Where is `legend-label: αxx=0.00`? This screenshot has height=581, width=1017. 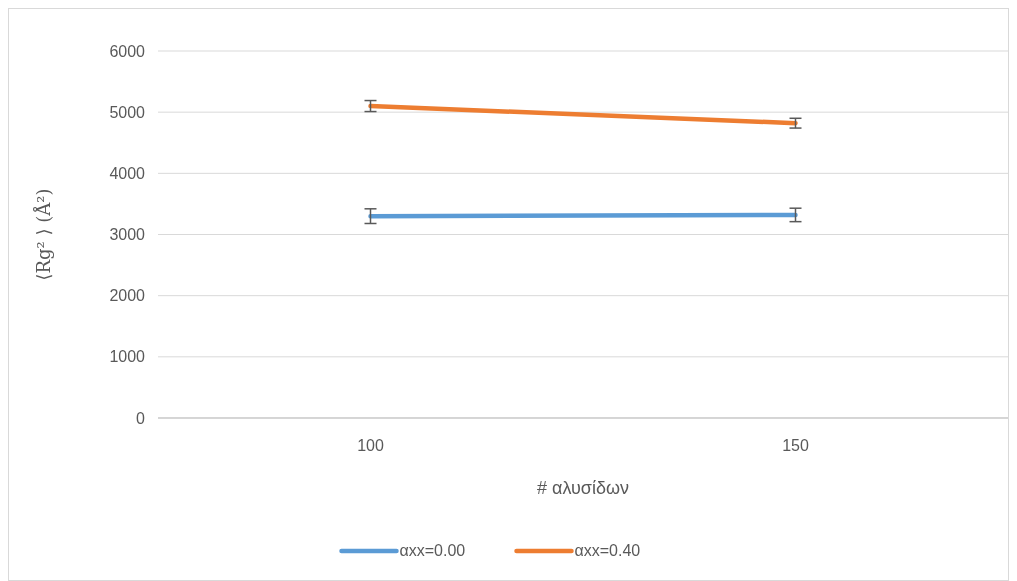
legend-label: αxx=0.00 is located at coordinates (432, 550).